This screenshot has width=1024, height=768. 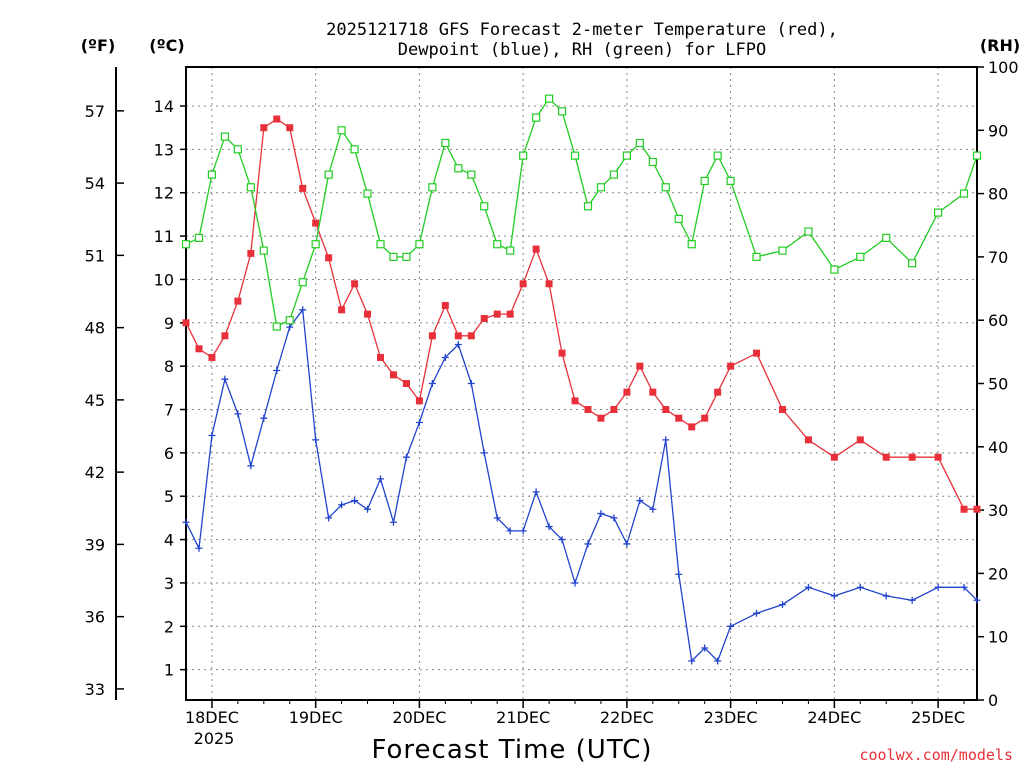 What do you see at coordinates (166, 45) in the screenshot?
I see `unit-label-celsius: (ºC)` at bounding box center [166, 45].